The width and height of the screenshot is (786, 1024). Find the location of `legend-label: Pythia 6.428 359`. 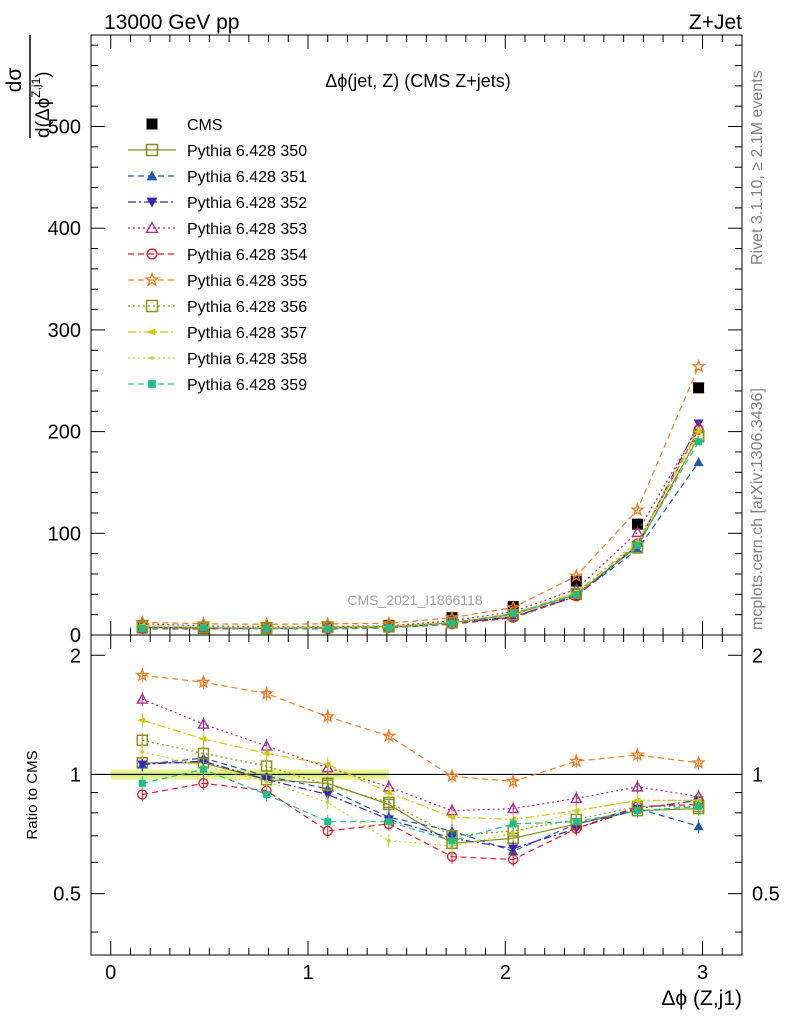

legend-label: Pythia 6.428 359 is located at coordinates (247, 385).